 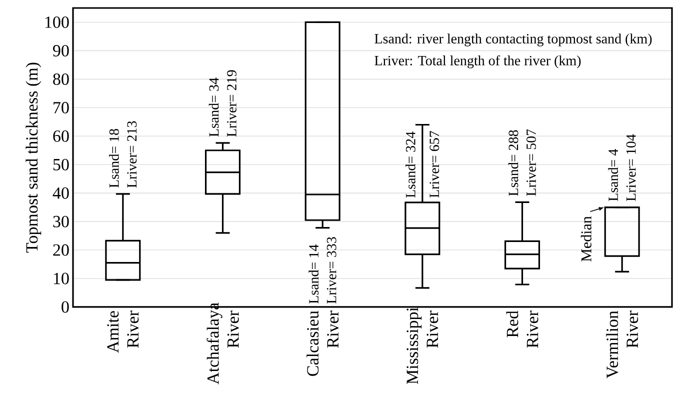 What do you see at coordinates (60, 193) in the screenshot?
I see `y-tick-label: 40` at bounding box center [60, 193].